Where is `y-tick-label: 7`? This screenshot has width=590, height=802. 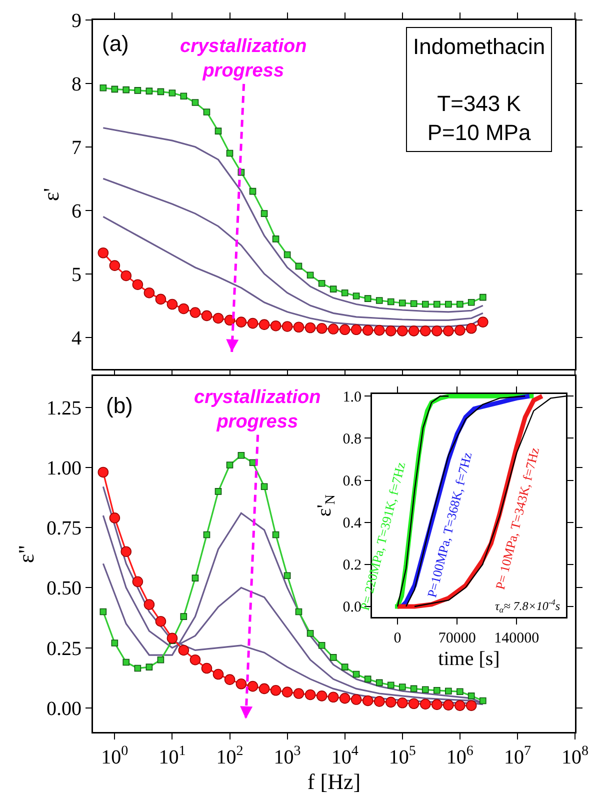 y-tick-label: 7 is located at coordinates (77, 147).